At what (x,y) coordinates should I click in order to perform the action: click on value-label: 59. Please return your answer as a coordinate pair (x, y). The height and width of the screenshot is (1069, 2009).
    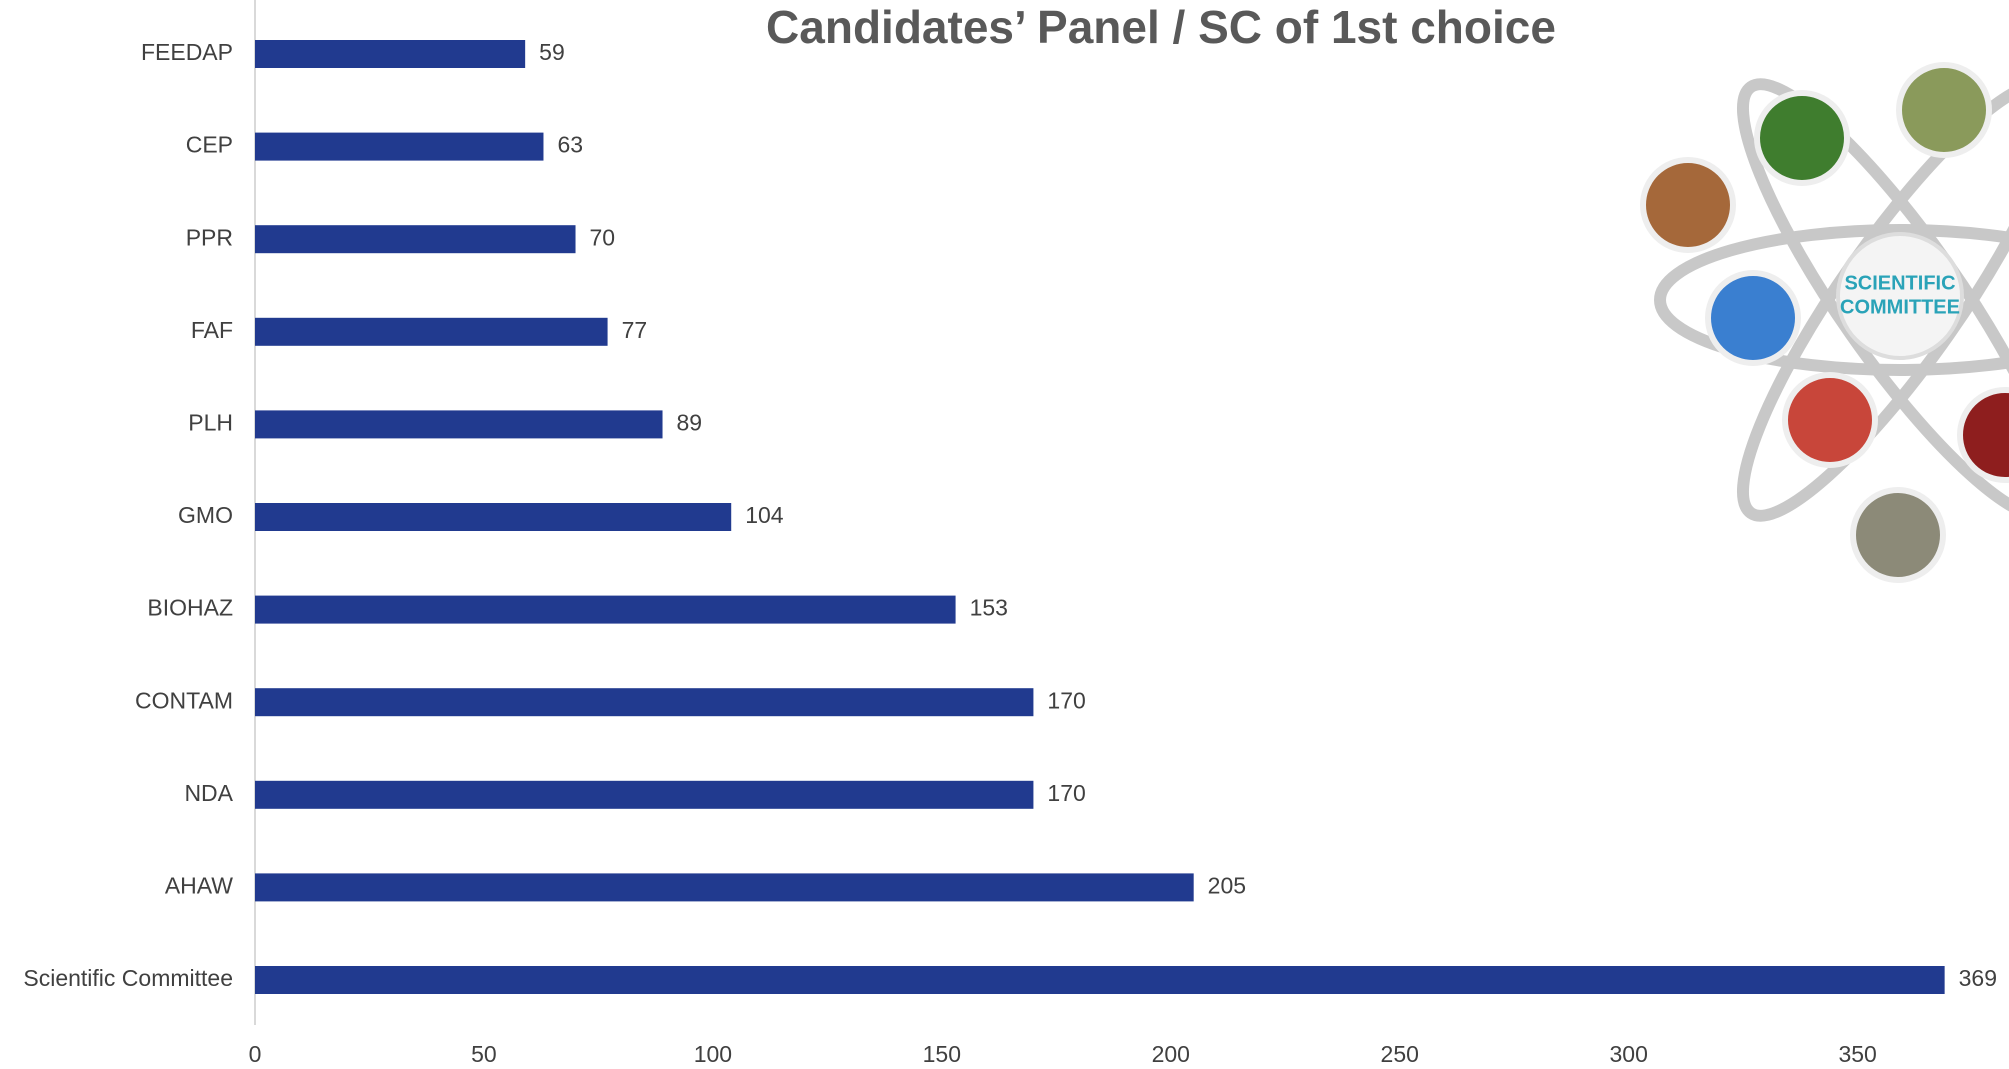
    Looking at the image, I should click on (552, 52).